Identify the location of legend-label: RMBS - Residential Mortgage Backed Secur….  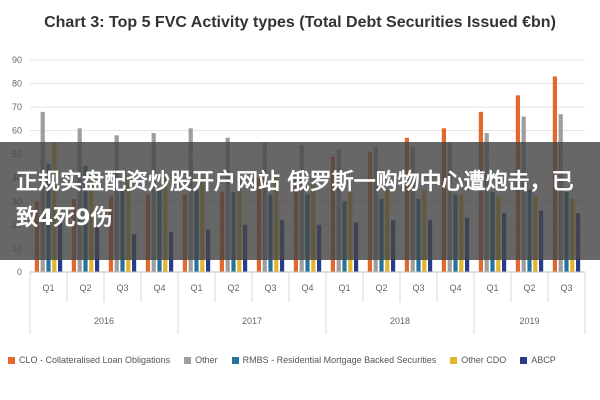
(339, 360).